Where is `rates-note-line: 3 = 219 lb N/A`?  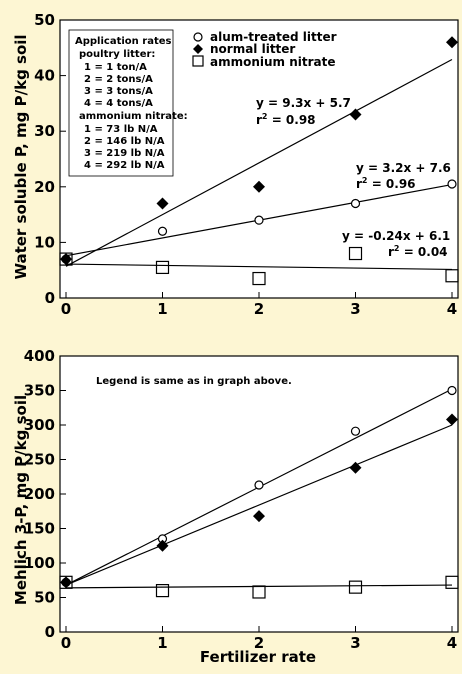 rates-note-line: 3 = 219 lb N/A is located at coordinates (124, 153).